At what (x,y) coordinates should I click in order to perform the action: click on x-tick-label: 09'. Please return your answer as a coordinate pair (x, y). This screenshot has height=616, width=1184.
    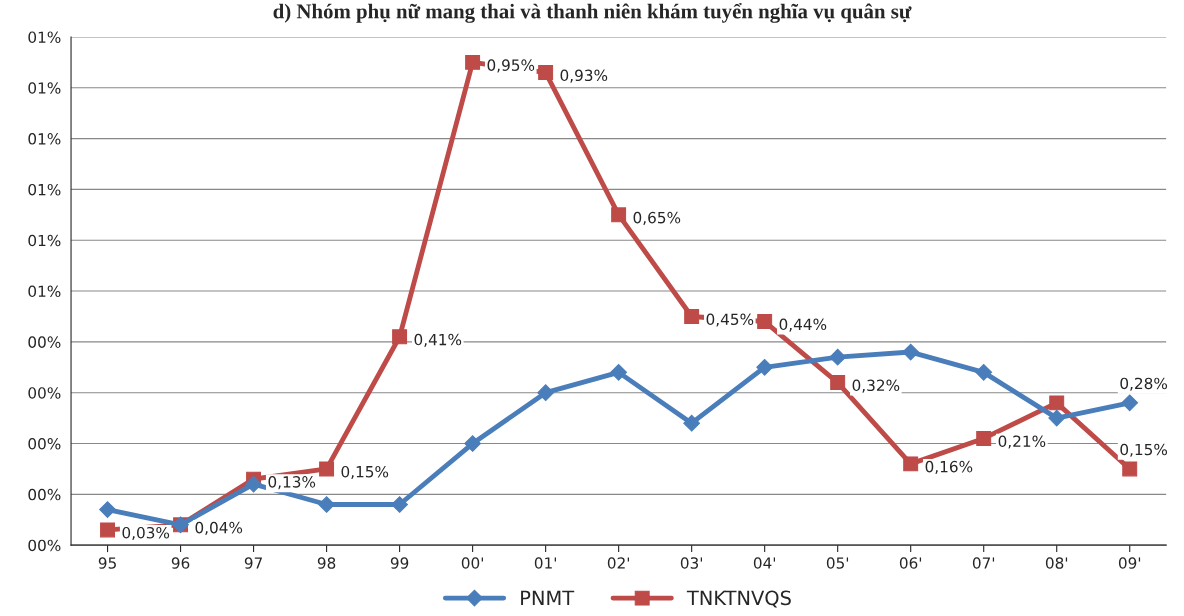
    Looking at the image, I should click on (1129, 563).